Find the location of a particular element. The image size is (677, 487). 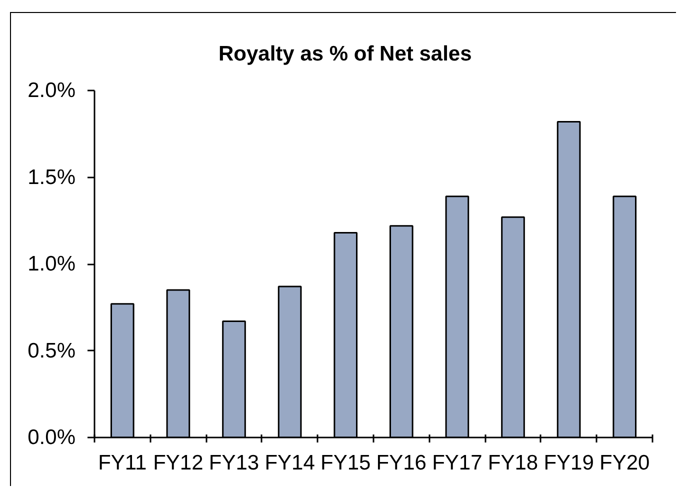

x-tick-label: FY12 is located at coordinates (178, 463).